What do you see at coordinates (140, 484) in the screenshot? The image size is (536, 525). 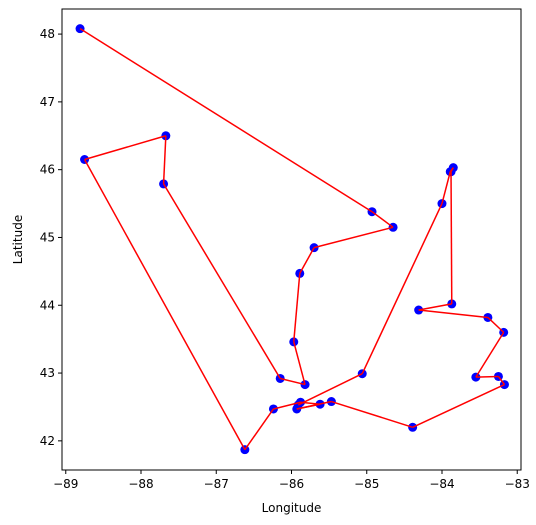 I see `x-tick-label: −88` at bounding box center [140, 484].